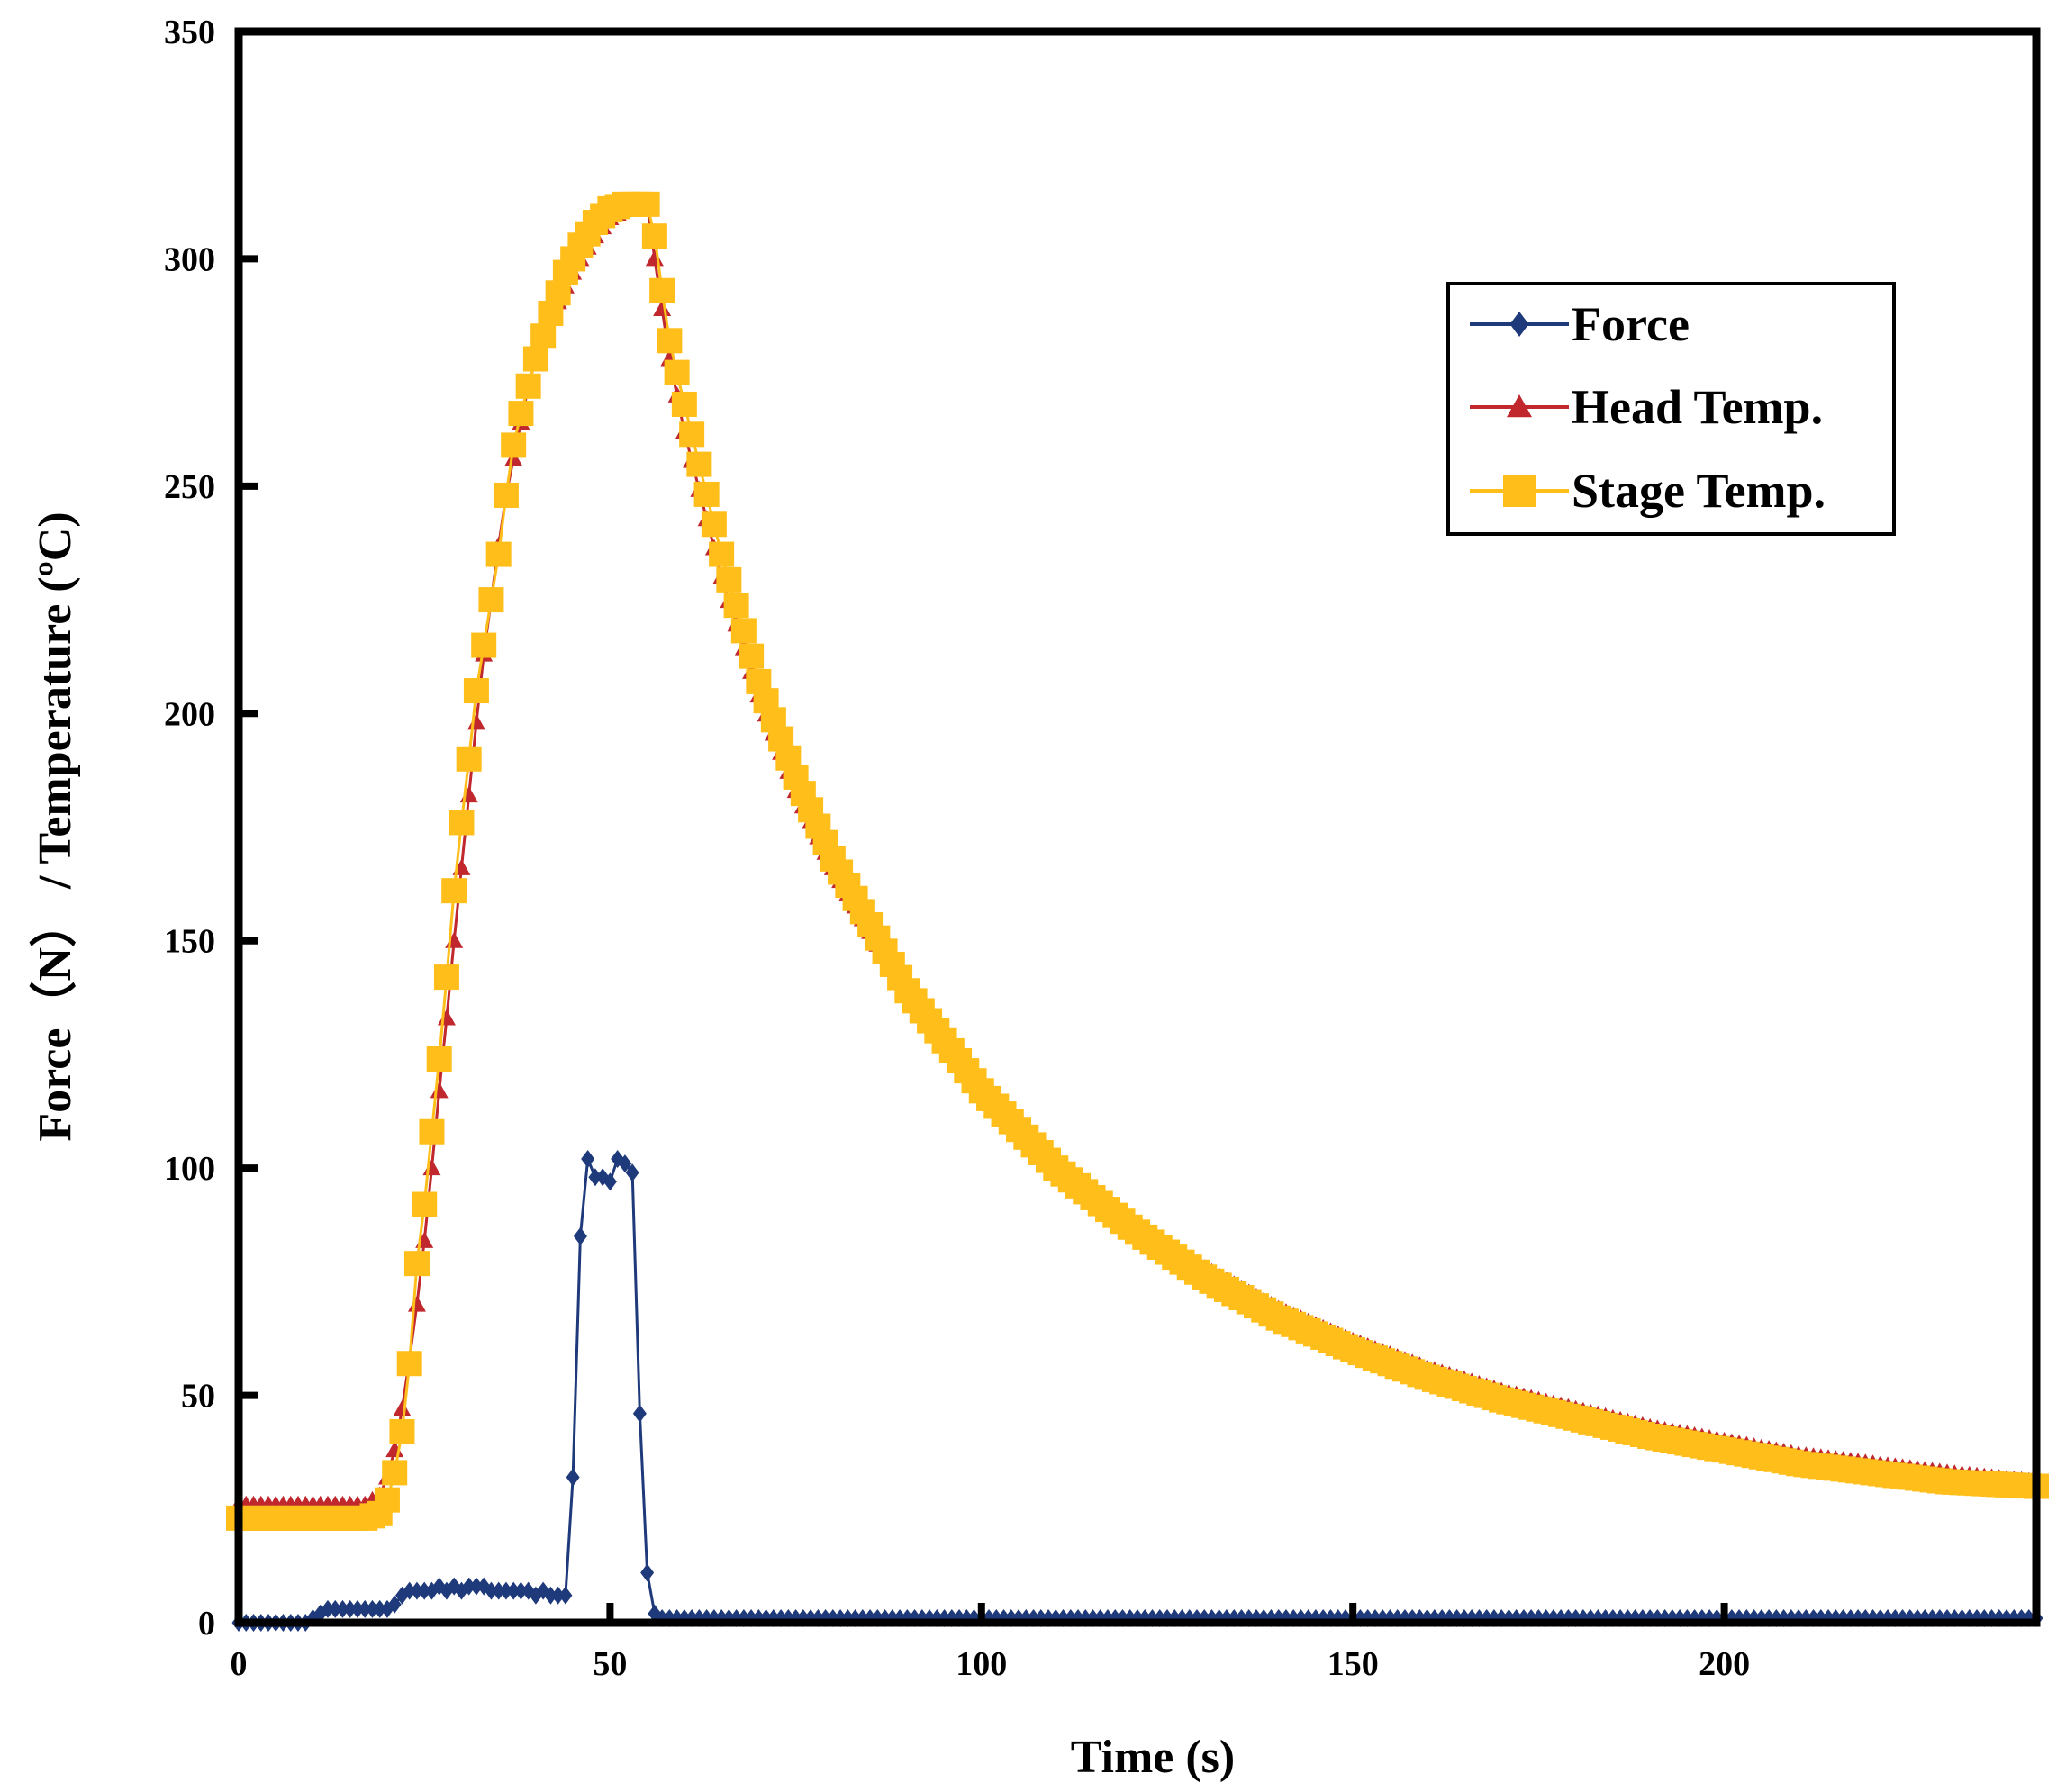 This screenshot has height=1792, width=2057. Describe the element at coordinates (1697, 407) in the screenshot. I see `legend-label: Head Temp.` at that location.